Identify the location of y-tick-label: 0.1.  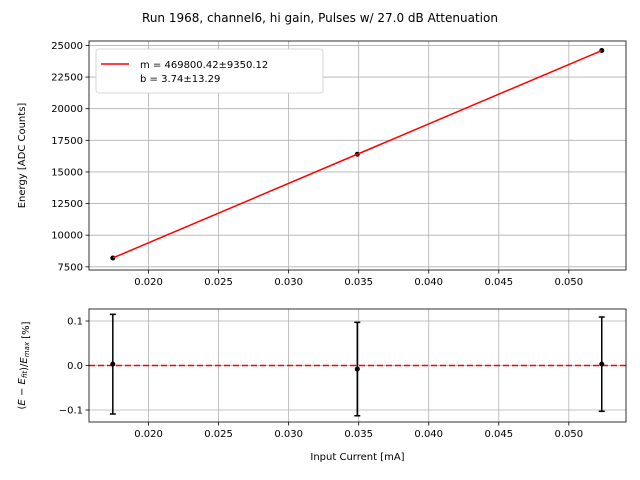
(75, 322).